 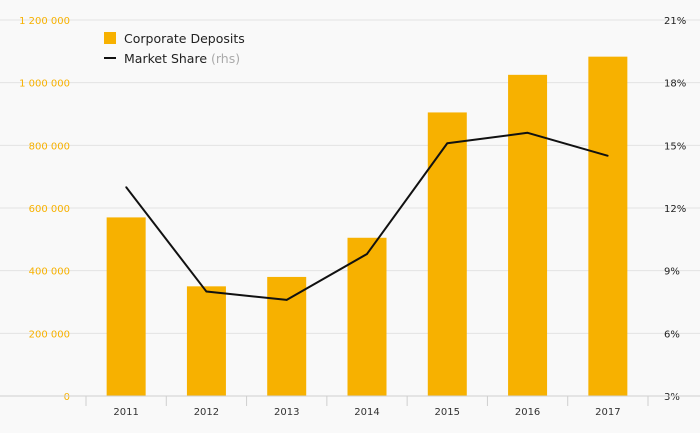 I want to click on legend: Corporate Deposits Market Share (rhs), so click(x=174, y=48).